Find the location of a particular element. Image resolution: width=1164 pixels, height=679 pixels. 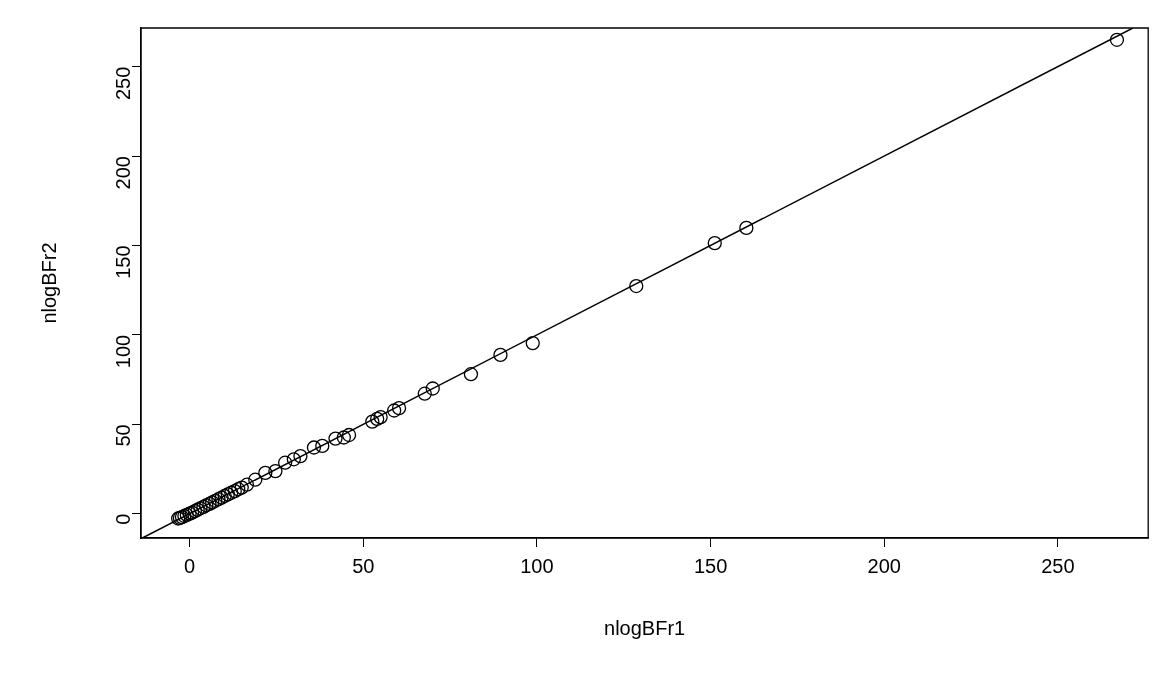

x-tick-label: 0 is located at coordinates (190, 565).